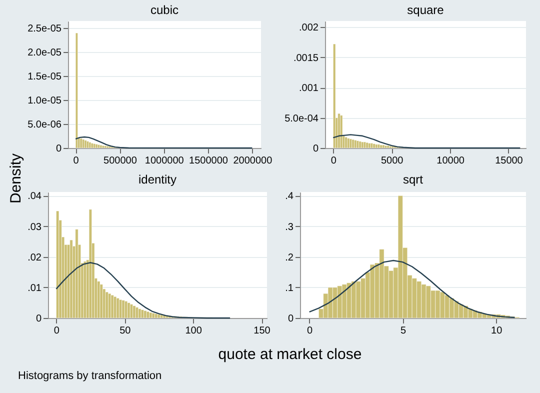  Describe the element at coordinates (35, 196) in the screenshot. I see `y-tick-label: .04` at that location.